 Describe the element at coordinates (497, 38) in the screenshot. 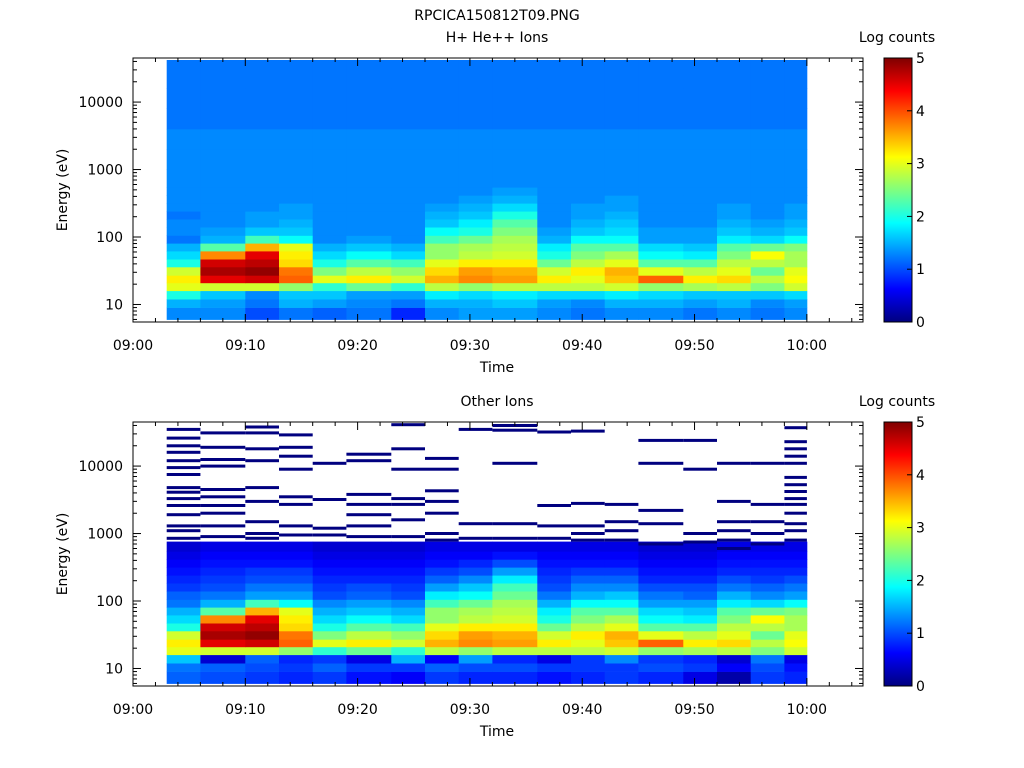

I see `panel-title: H+ He++ Ions` at that location.